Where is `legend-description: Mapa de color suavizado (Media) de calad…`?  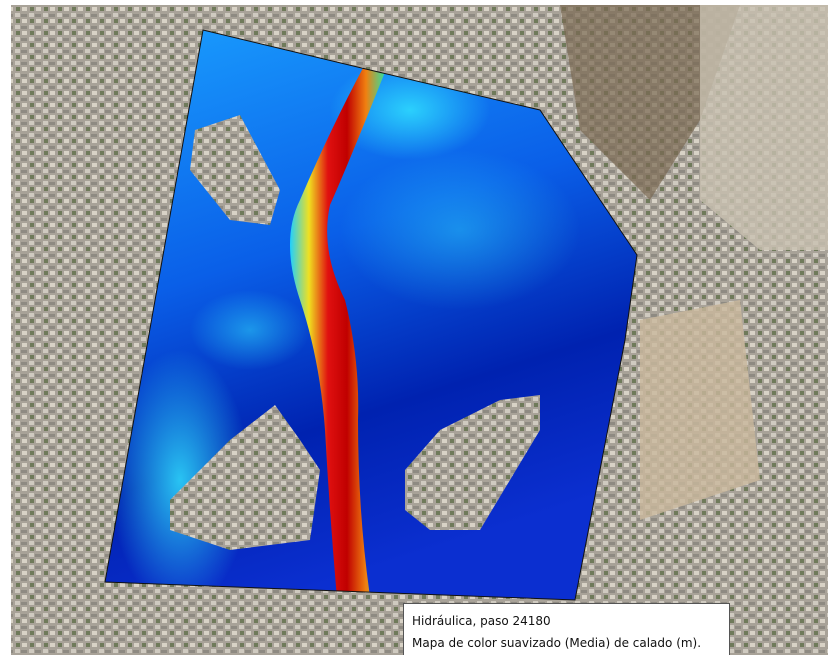
legend-description: Mapa de color suavizado (Media) de calad… is located at coordinates (557, 643).